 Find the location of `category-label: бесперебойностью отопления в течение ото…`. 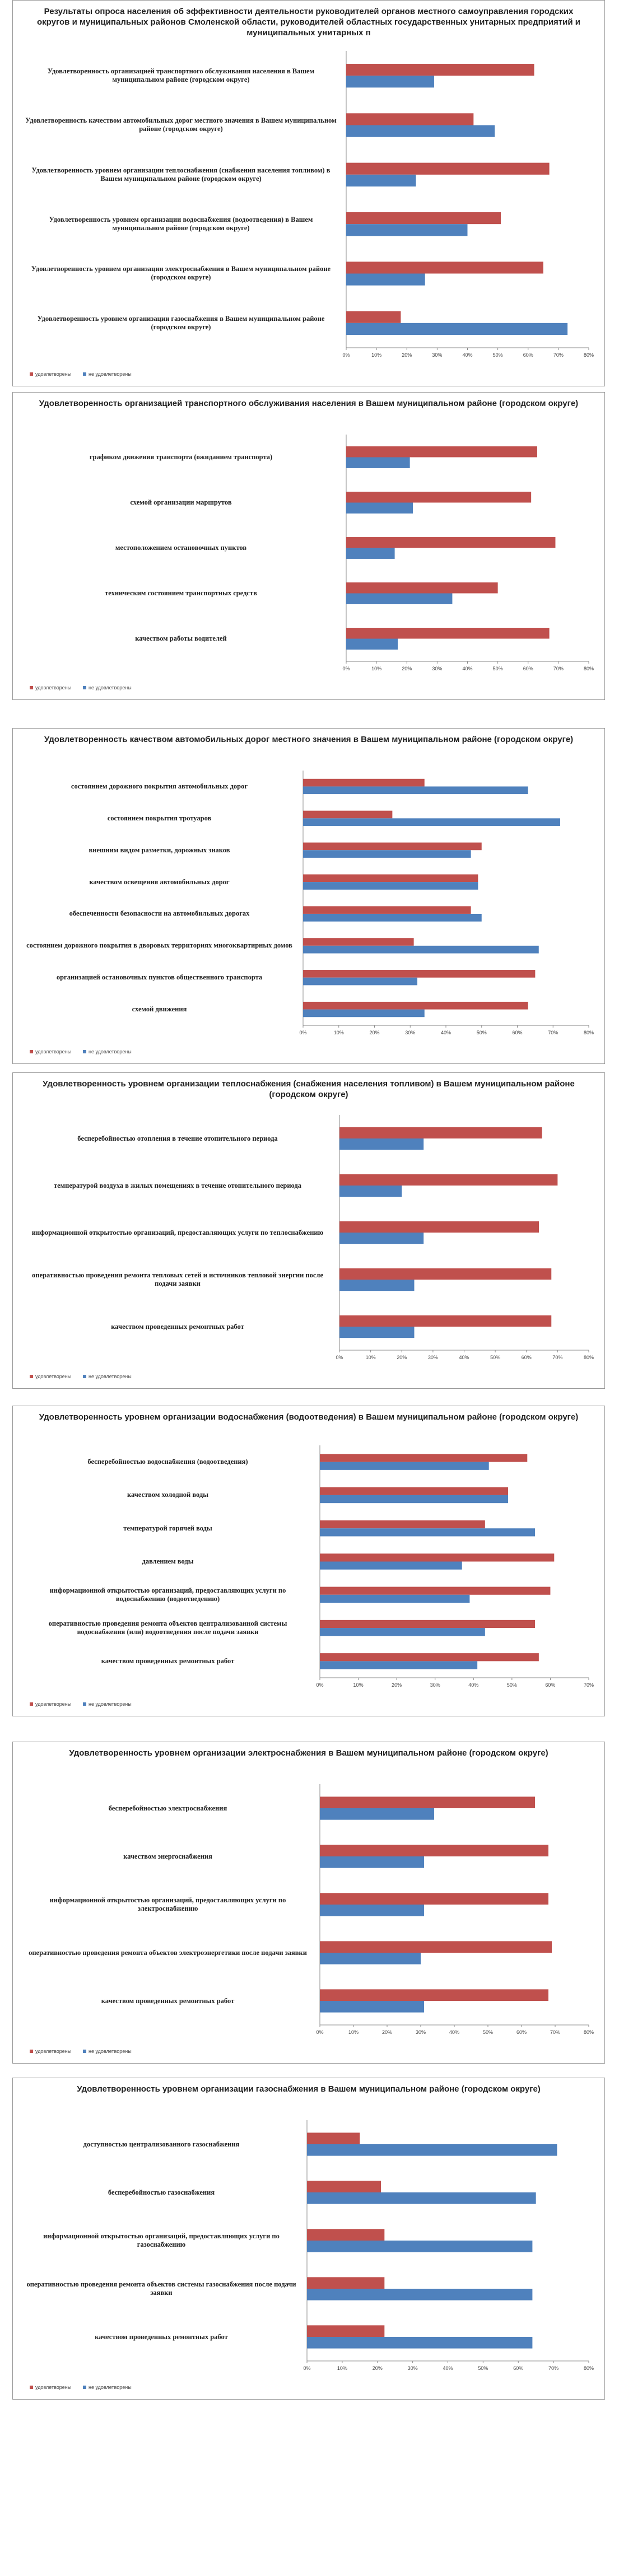

category-label: бесперебойностью отопления в течение ото… is located at coordinates (177, 1138).